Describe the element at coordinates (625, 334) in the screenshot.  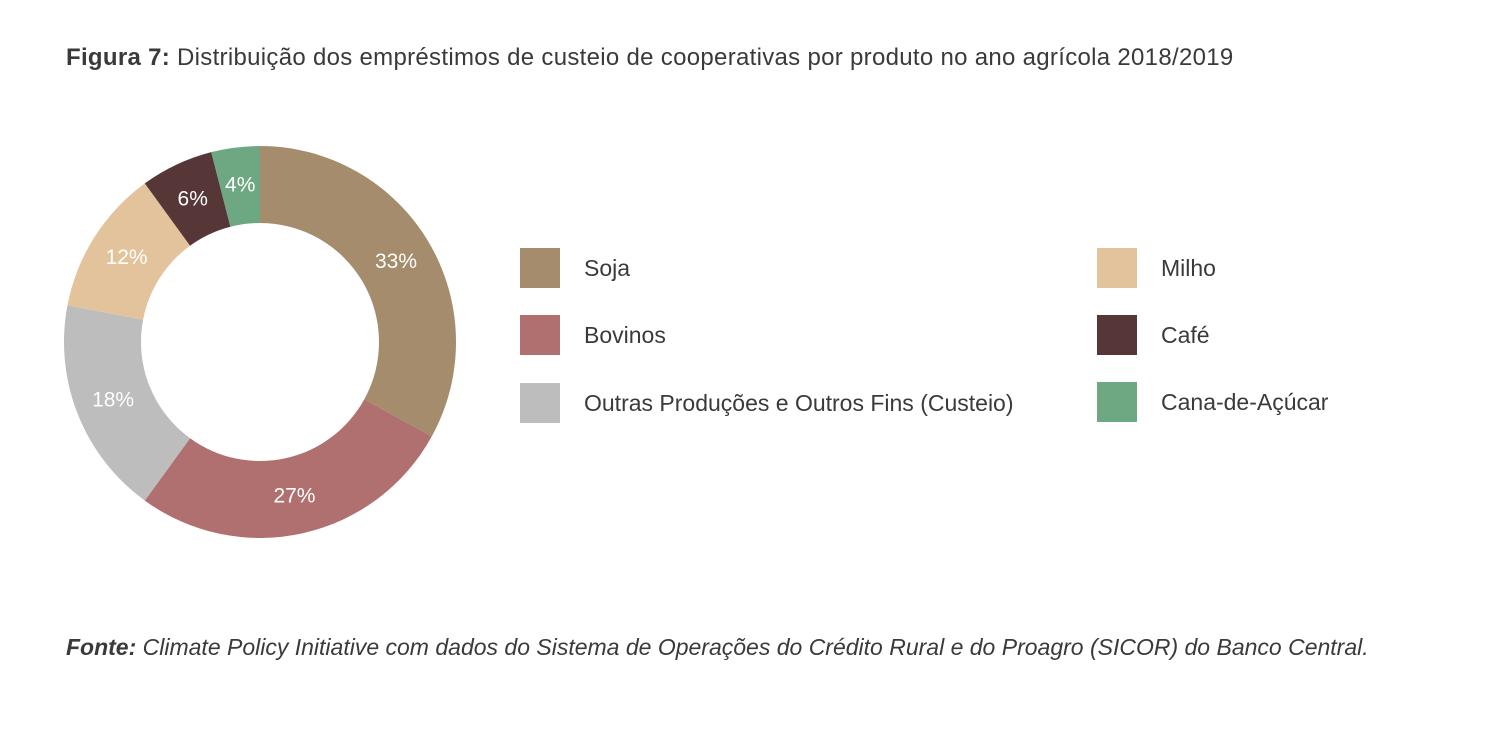
I see `legend-label: Bovinos` at that location.